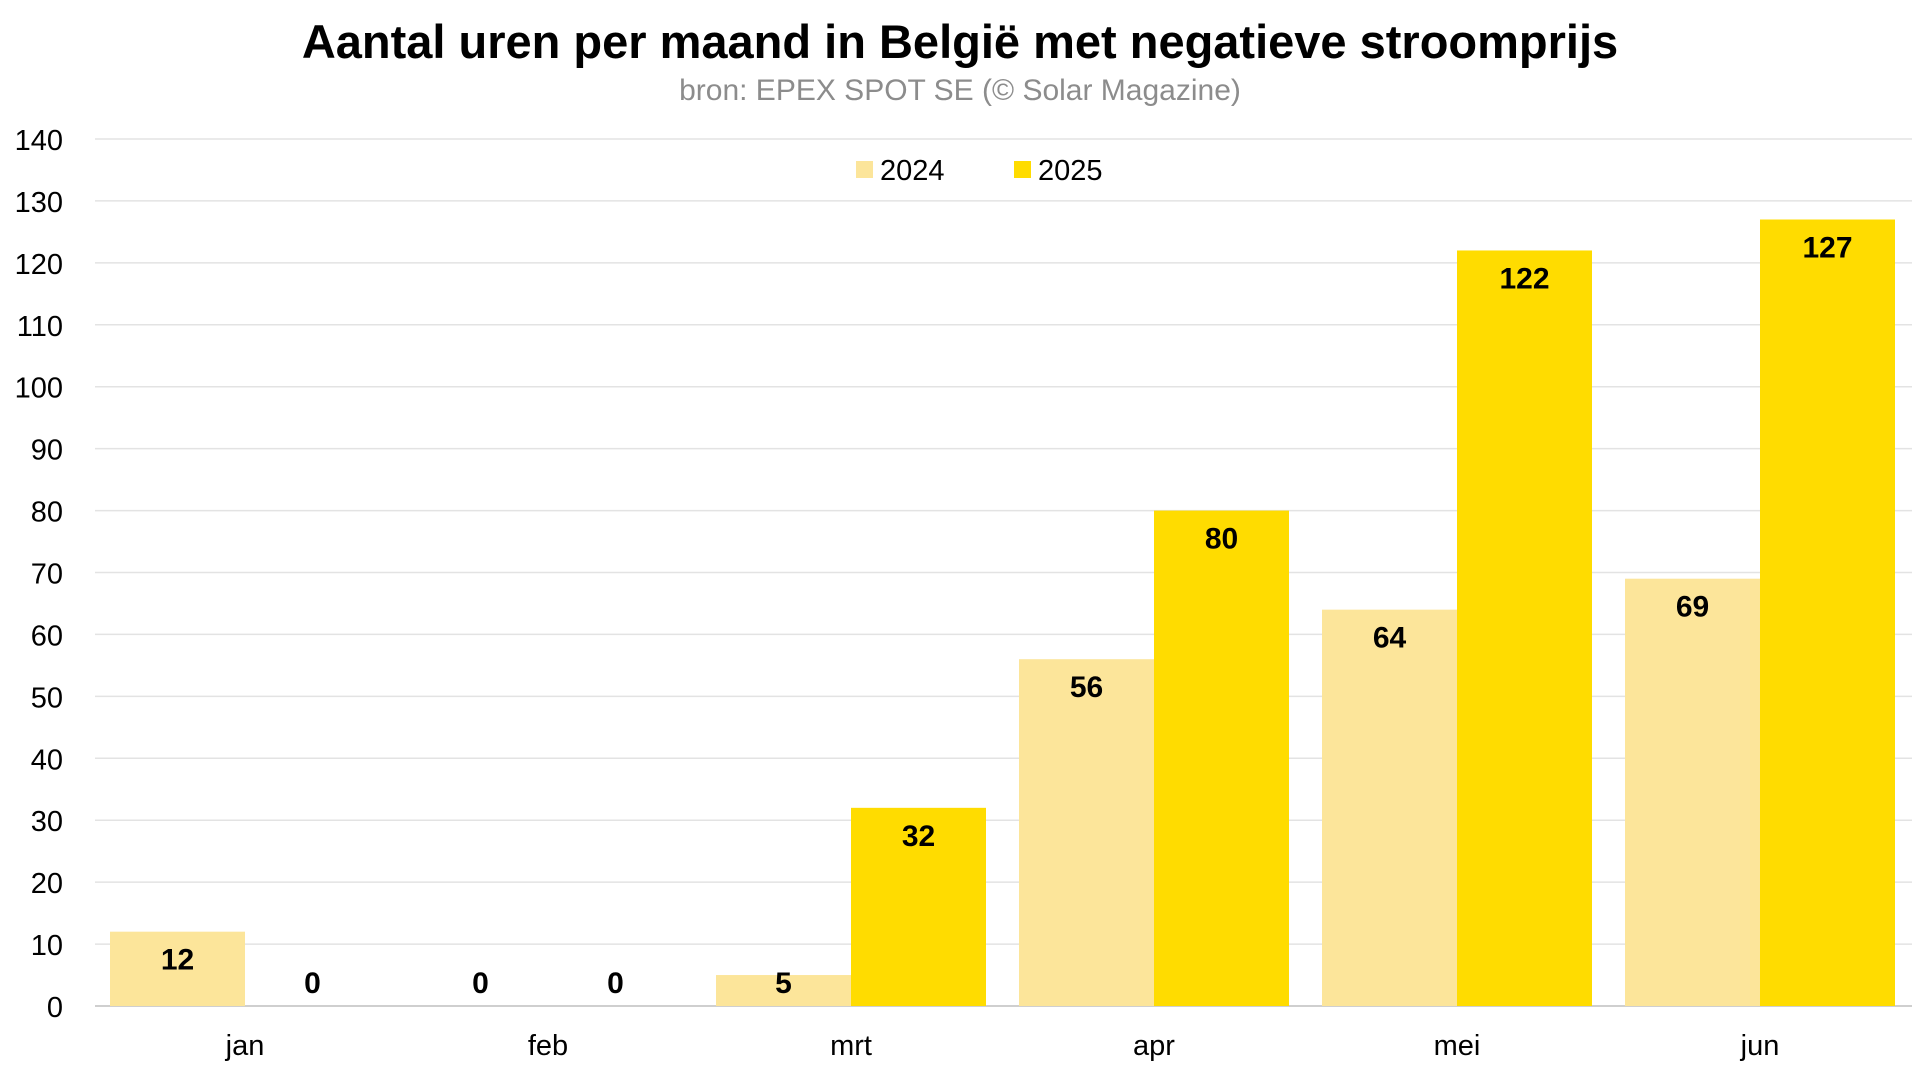 This screenshot has height=1069, width=1920. Describe the element at coordinates (177, 960) in the screenshot. I see `data-label: 12` at that location.